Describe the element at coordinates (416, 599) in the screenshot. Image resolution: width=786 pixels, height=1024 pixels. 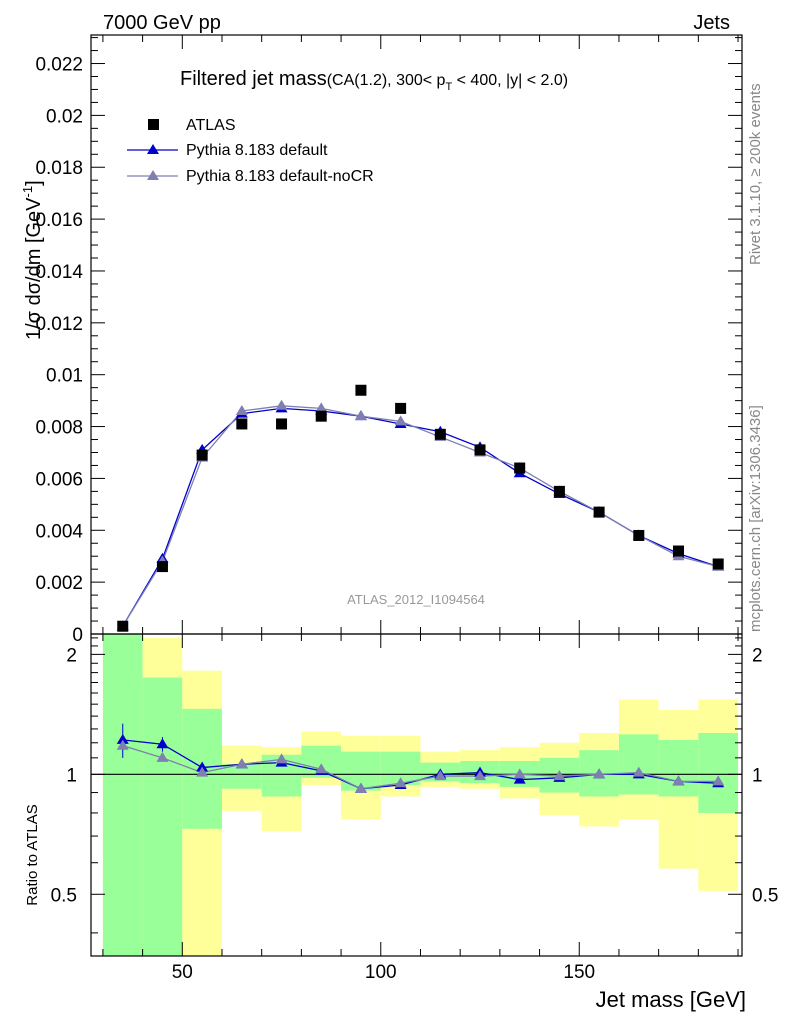
I see `analysis-id: ATLAS_2012_I1094564` at that location.